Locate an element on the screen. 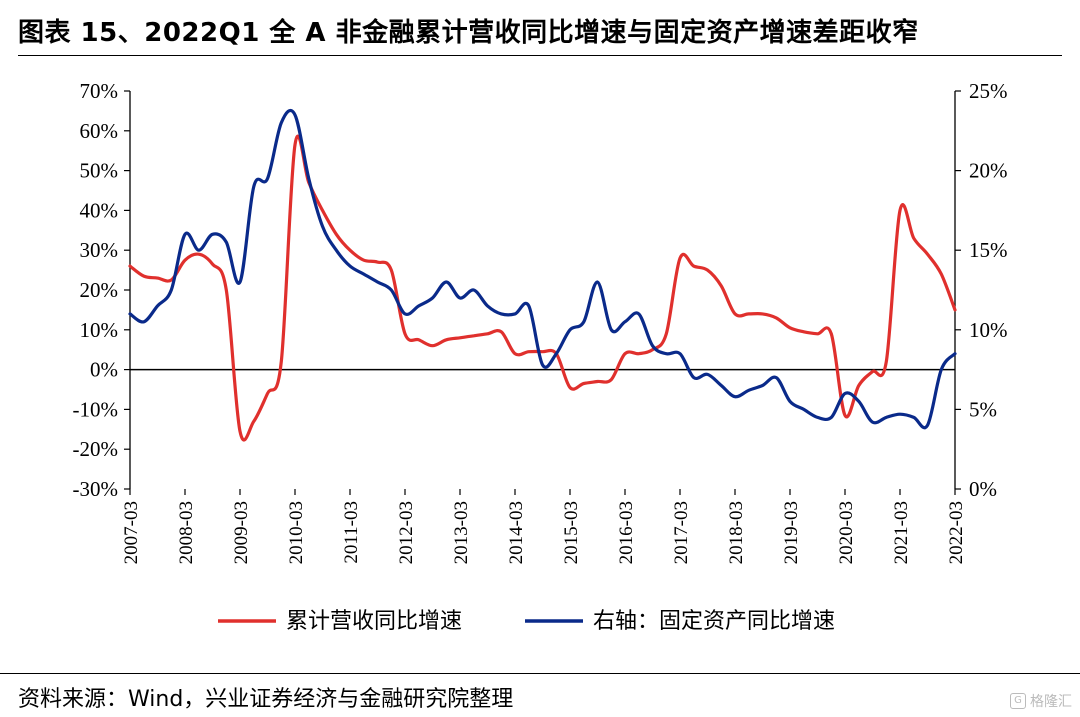 The image size is (1080, 717). left-tick-label: 20% is located at coordinates (99, 290).